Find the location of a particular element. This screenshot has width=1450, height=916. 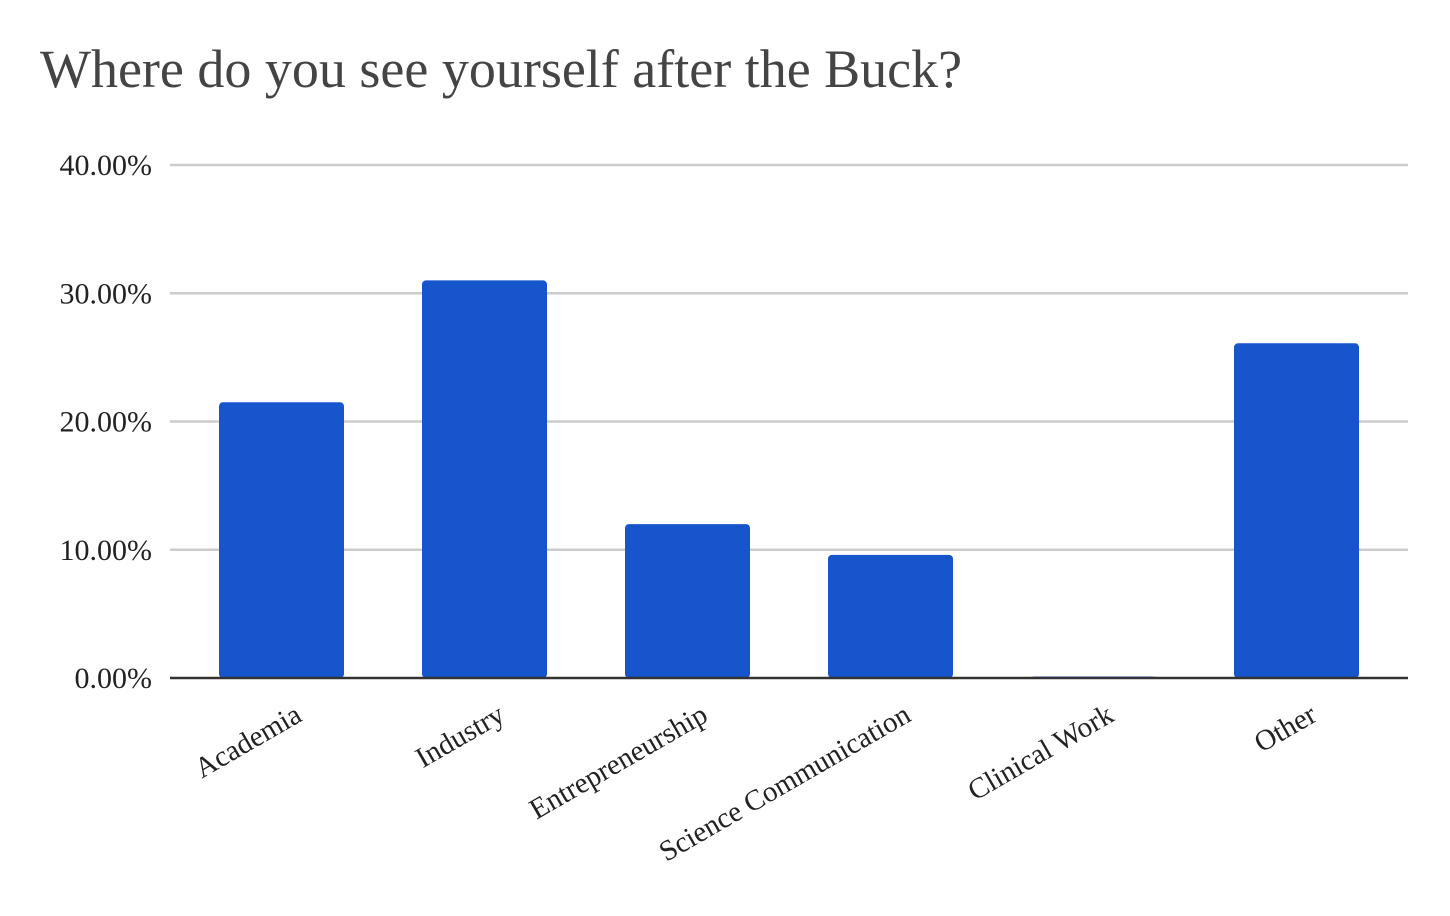

y-tick-label: 40.00% is located at coordinates (106, 165).